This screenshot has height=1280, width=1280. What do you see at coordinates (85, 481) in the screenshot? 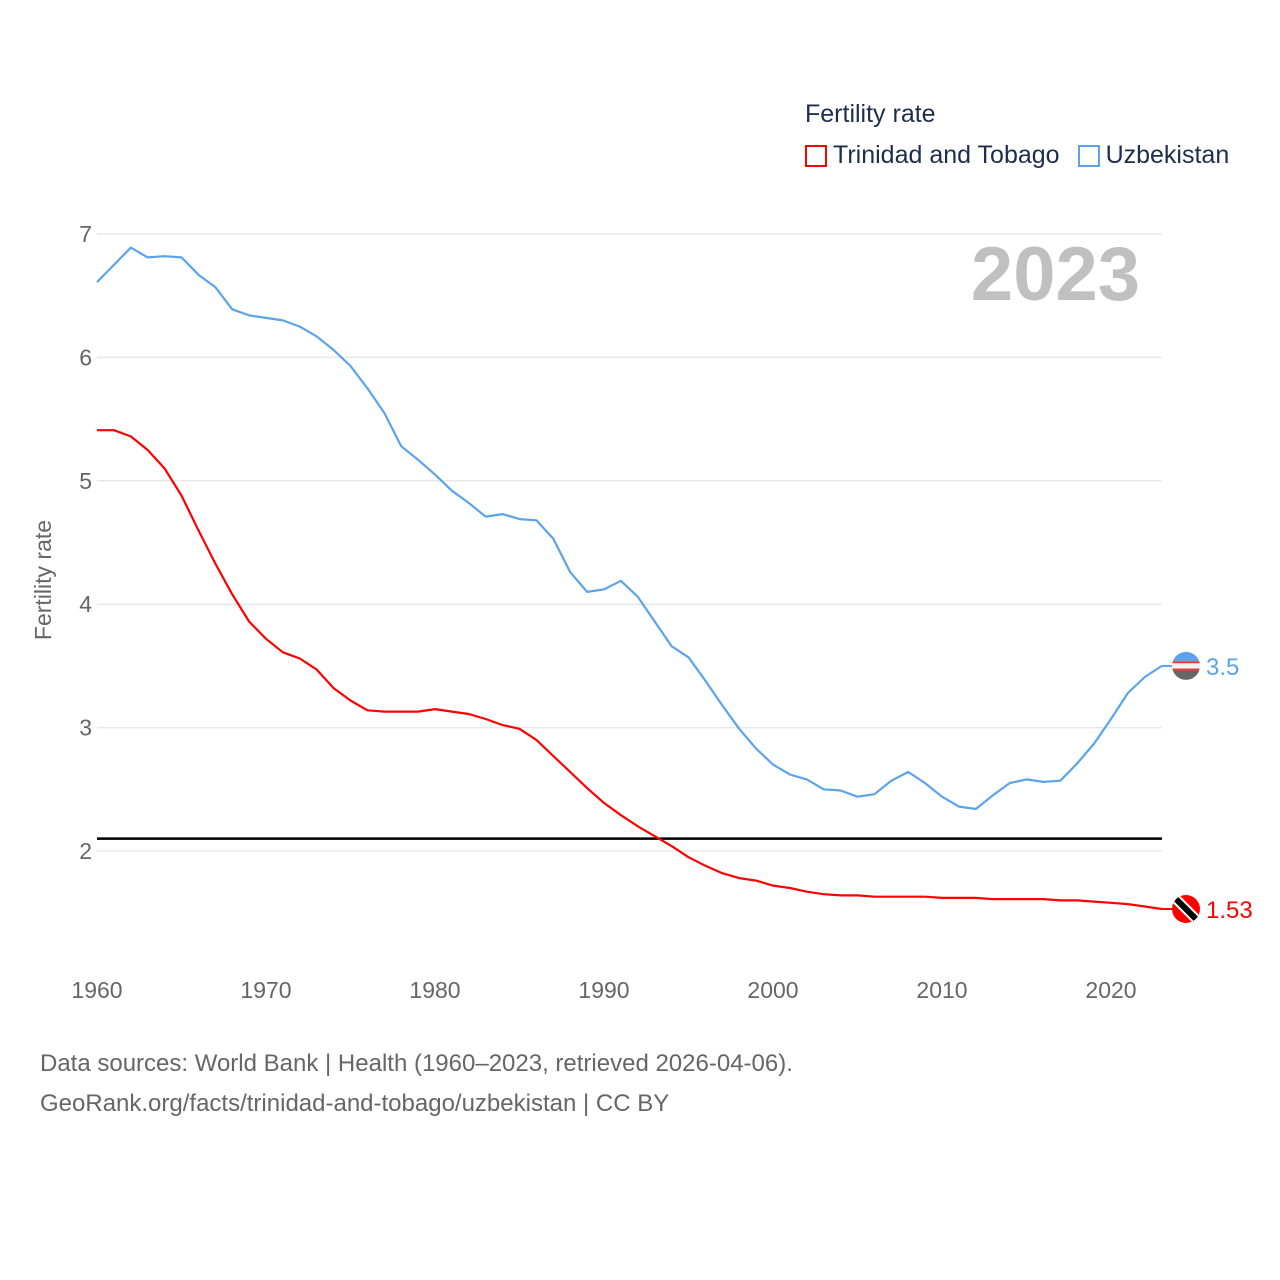
I see `y-tick-label: 5` at bounding box center [85, 481].